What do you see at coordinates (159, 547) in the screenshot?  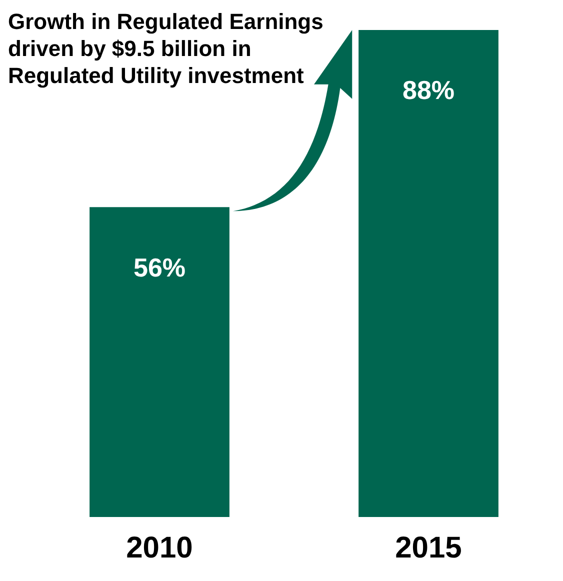 I see `x-tick-label: 2010` at bounding box center [159, 547].